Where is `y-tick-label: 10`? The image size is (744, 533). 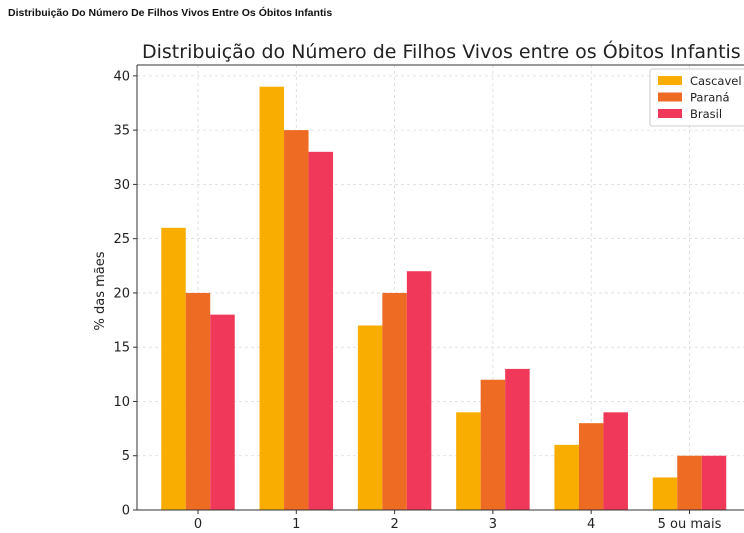 y-tick-label: 10 is located at coordinates (121, 402).